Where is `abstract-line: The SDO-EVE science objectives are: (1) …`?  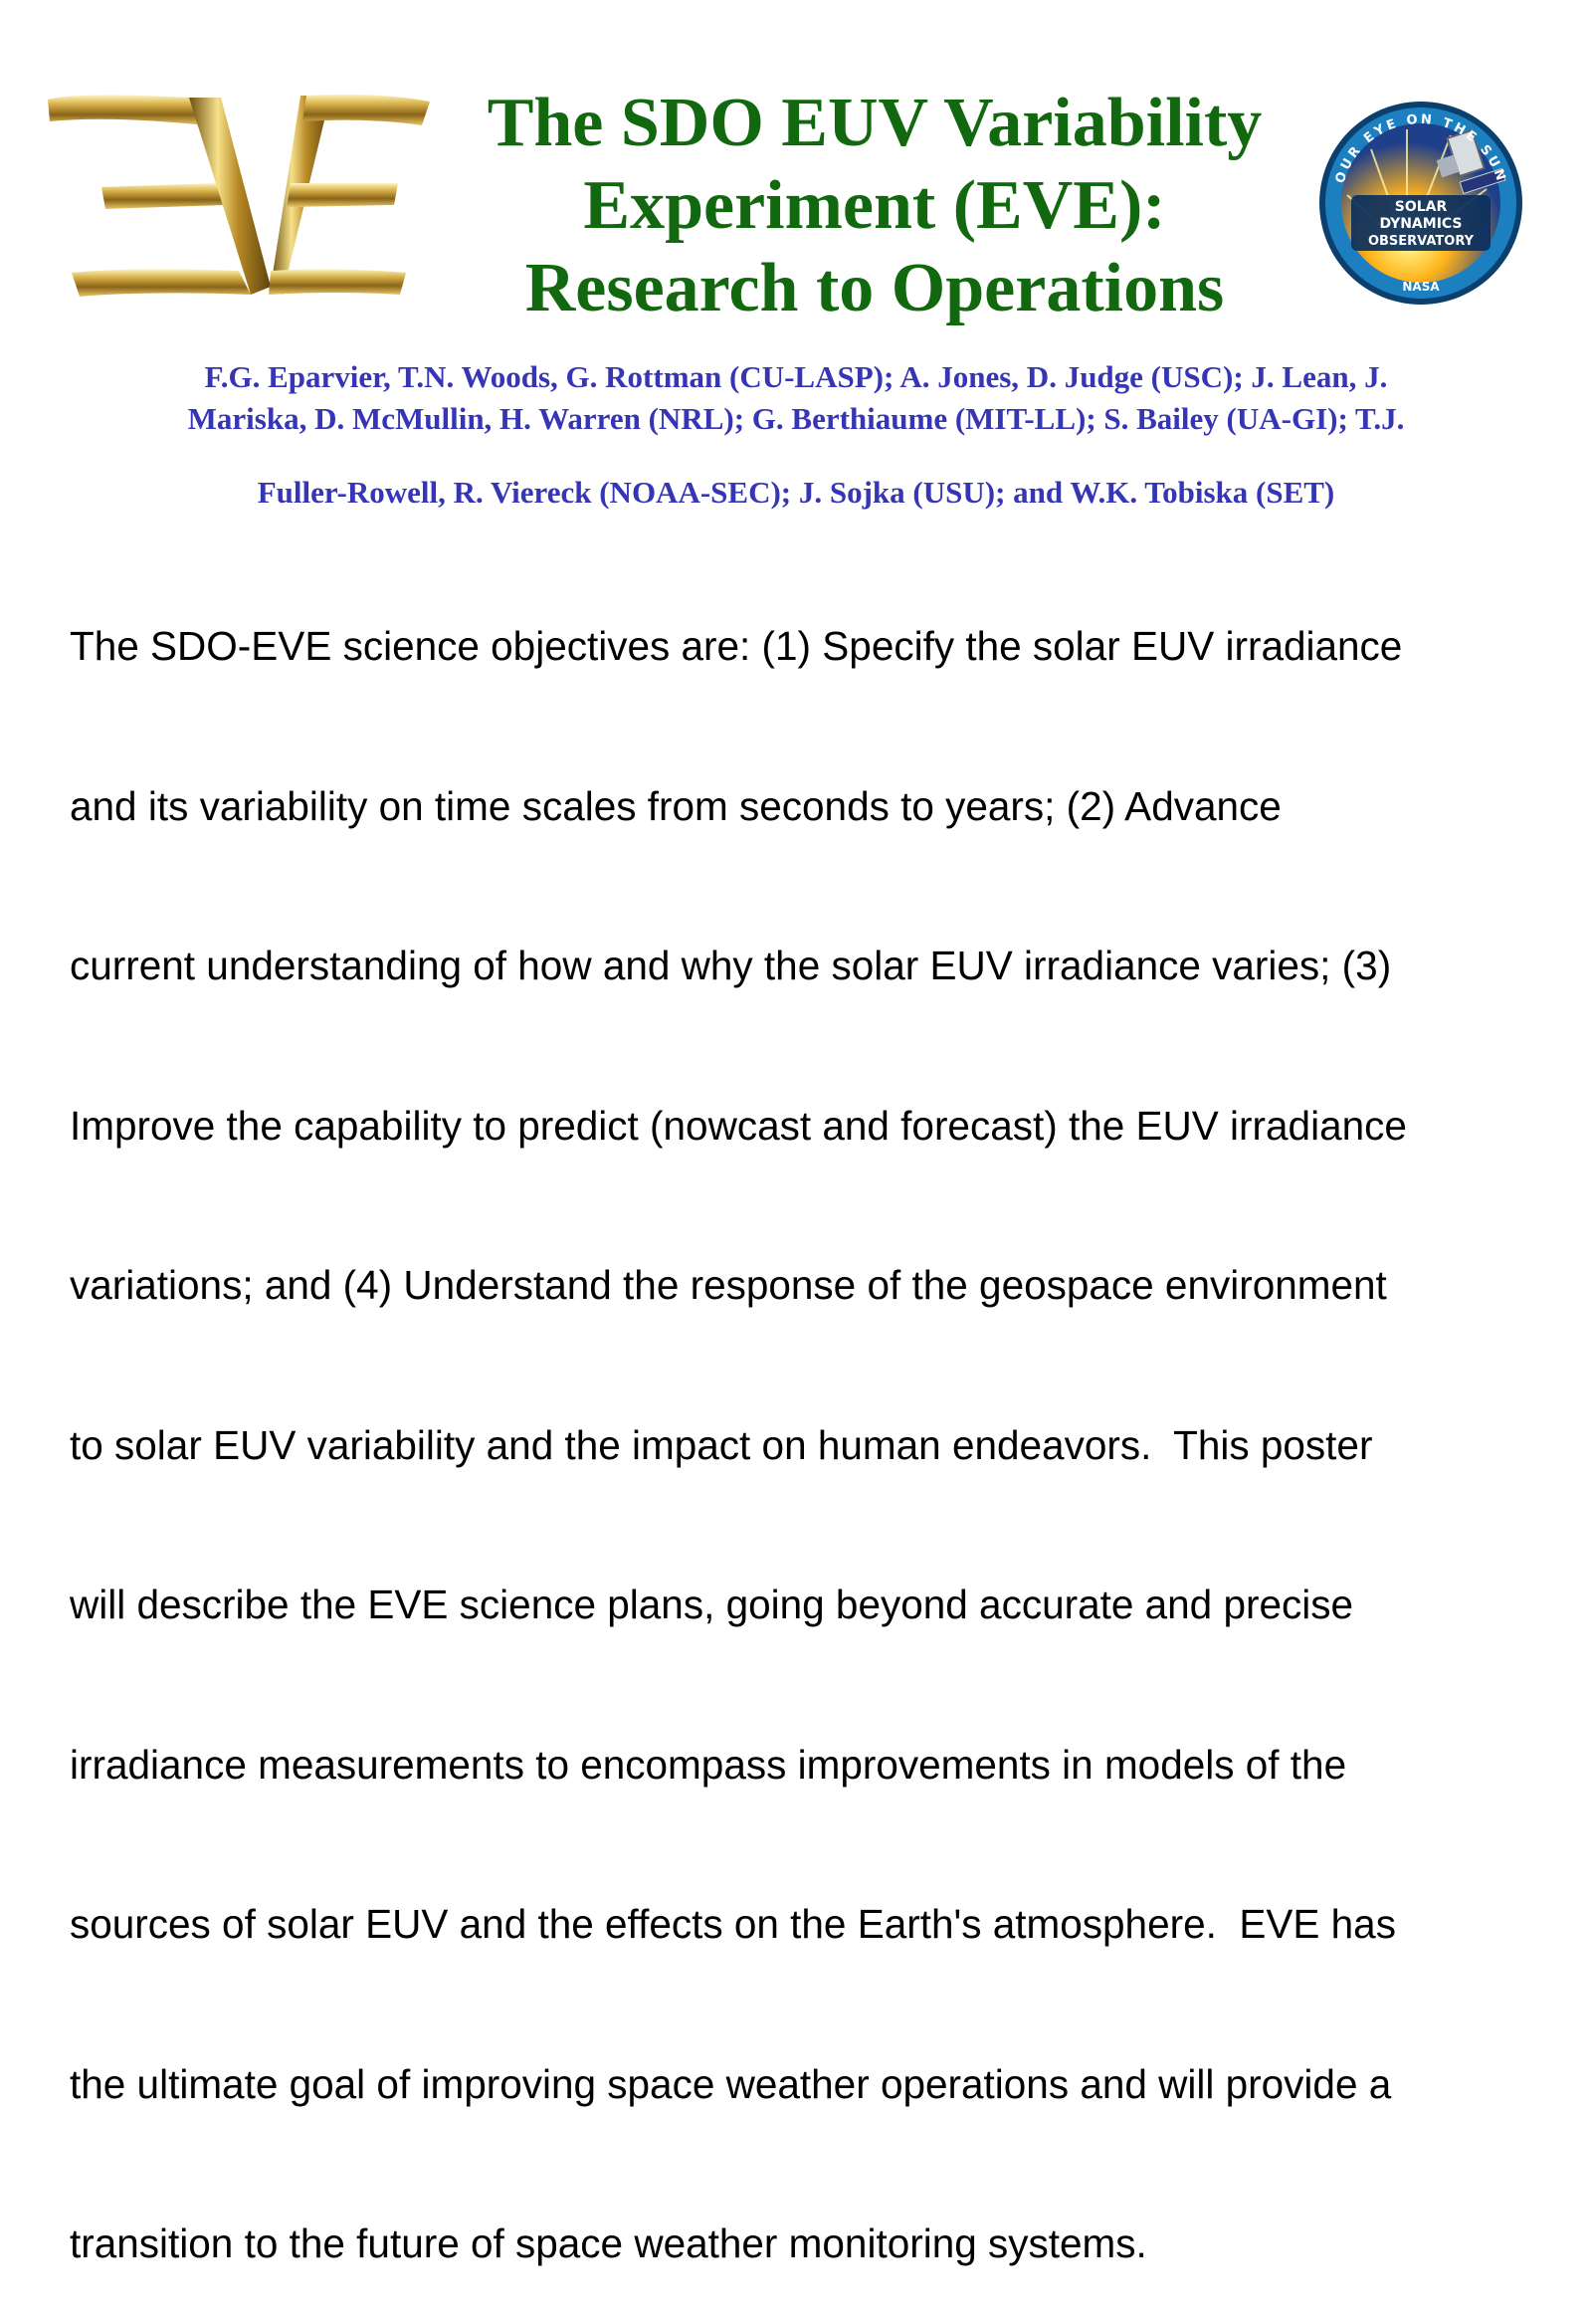 abstract-line: The SDO-EVE science objectives are: (1) … is located at coordinates (736, 646).